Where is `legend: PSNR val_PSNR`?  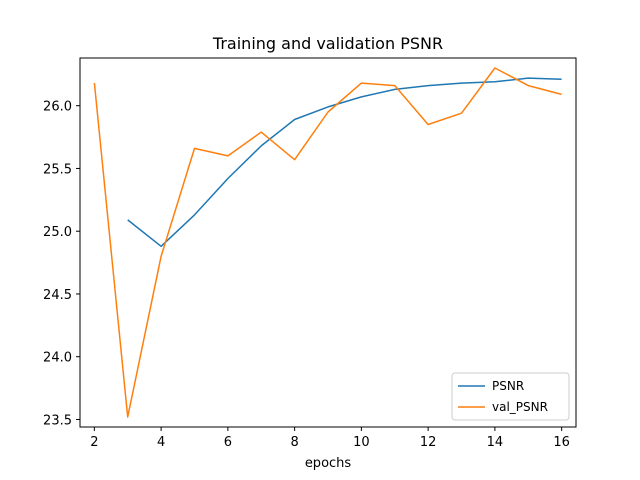
legend: PSNR val_PSNR is located at coordinates (510, 396).